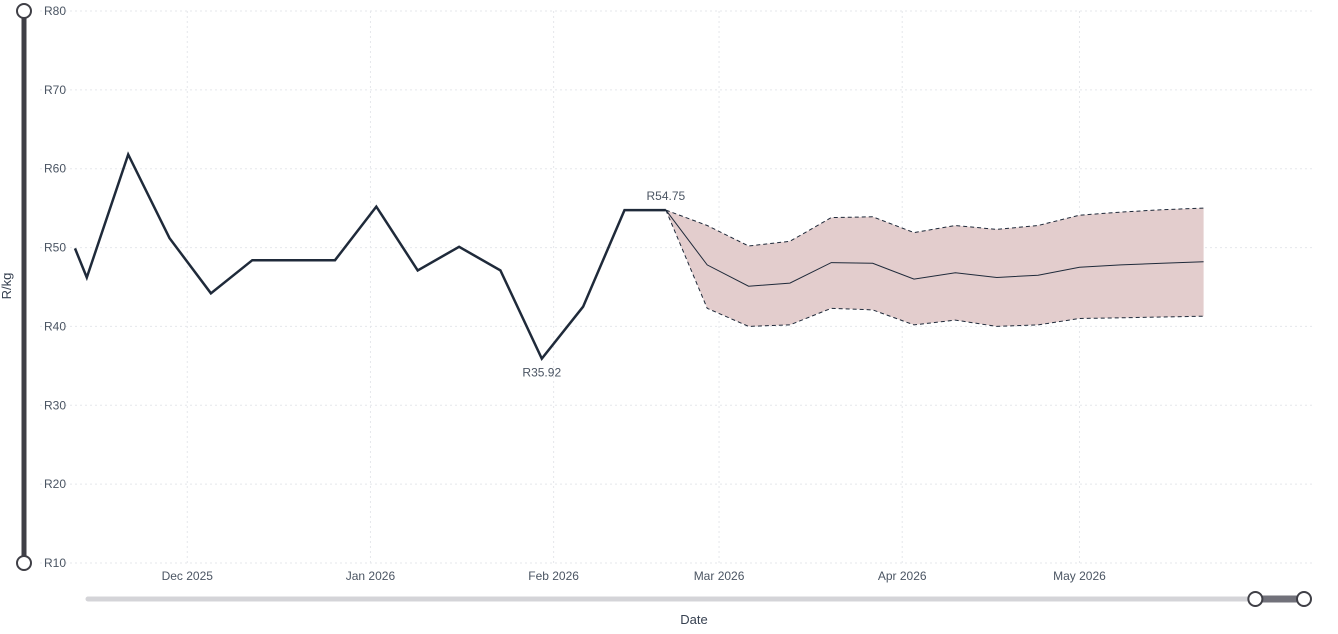  What do you see at coordinates (553, 576) in the screenshot?
I see `x-tick-label: Feb 2026` at bounding box center [553, 576].